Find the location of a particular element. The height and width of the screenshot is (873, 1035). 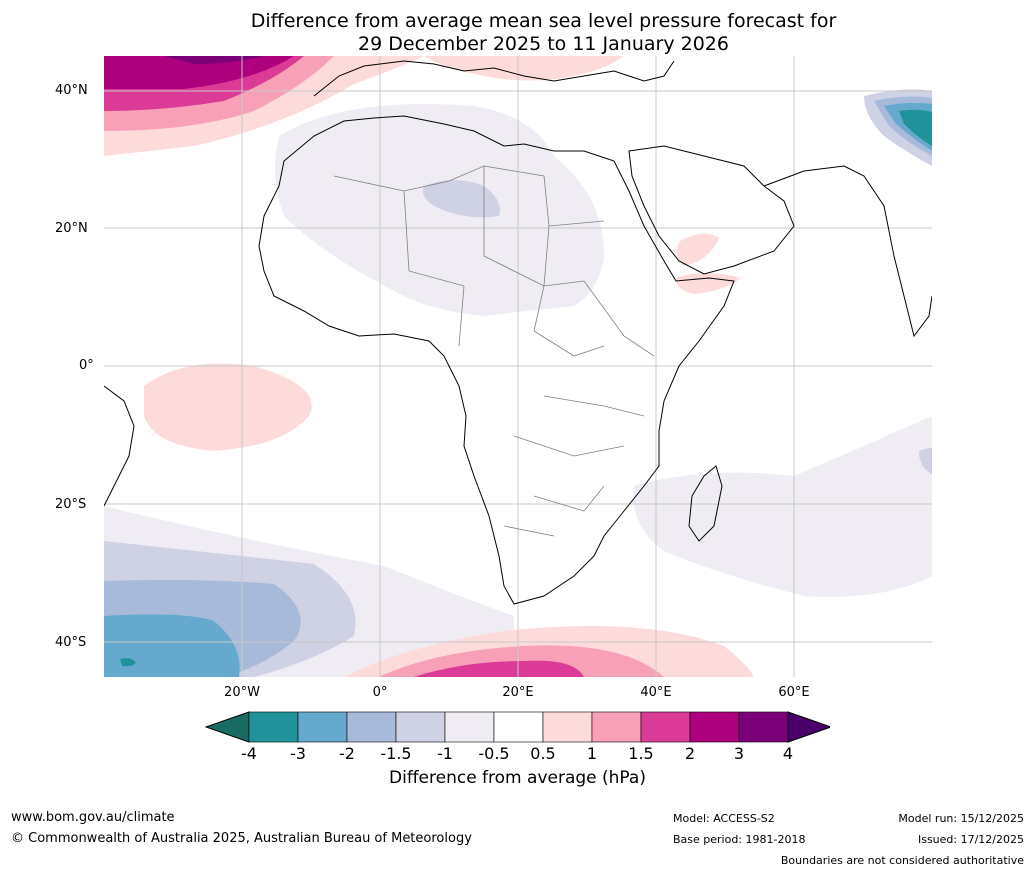

colorbar-label: Difference from average (hPa) is located at coordinates (517, 778).